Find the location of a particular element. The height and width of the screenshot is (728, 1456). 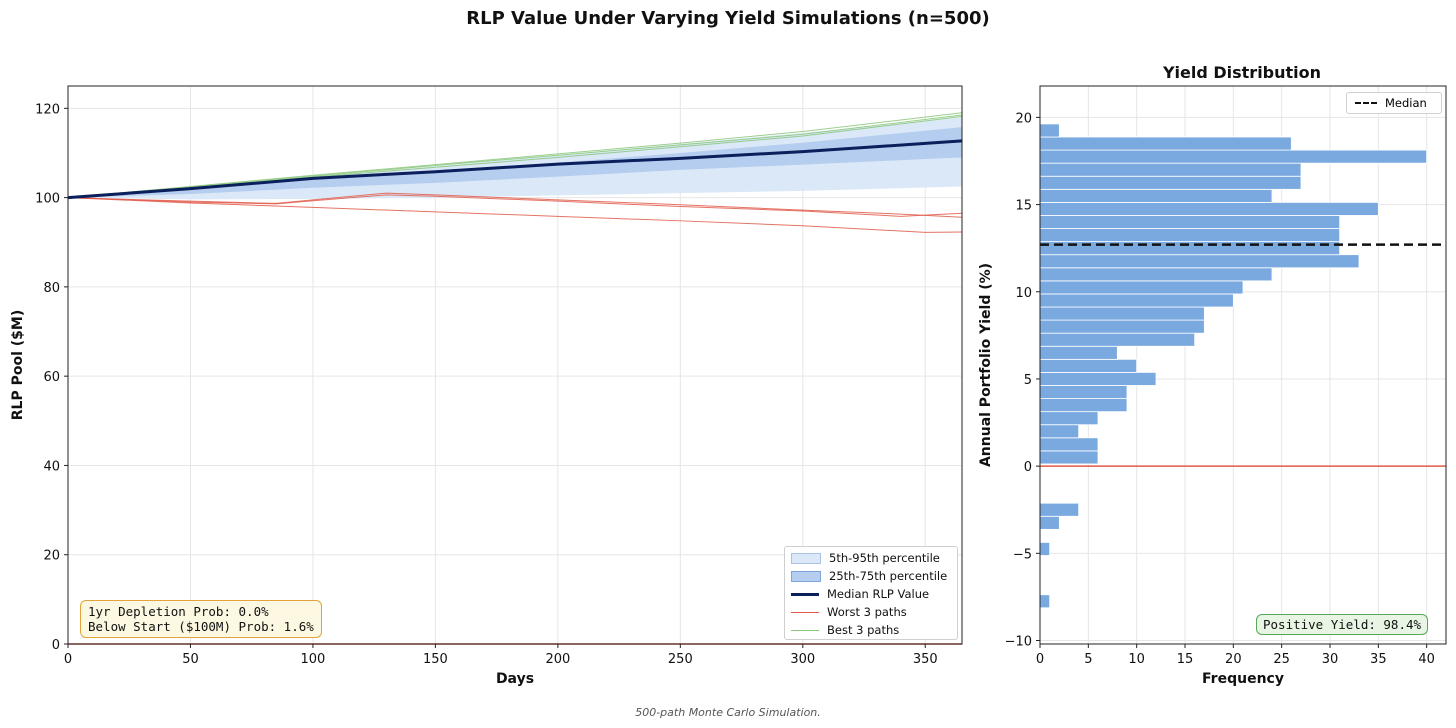

left-ylabel: RLP Pool ($M) is located at coordinates (18, 365).